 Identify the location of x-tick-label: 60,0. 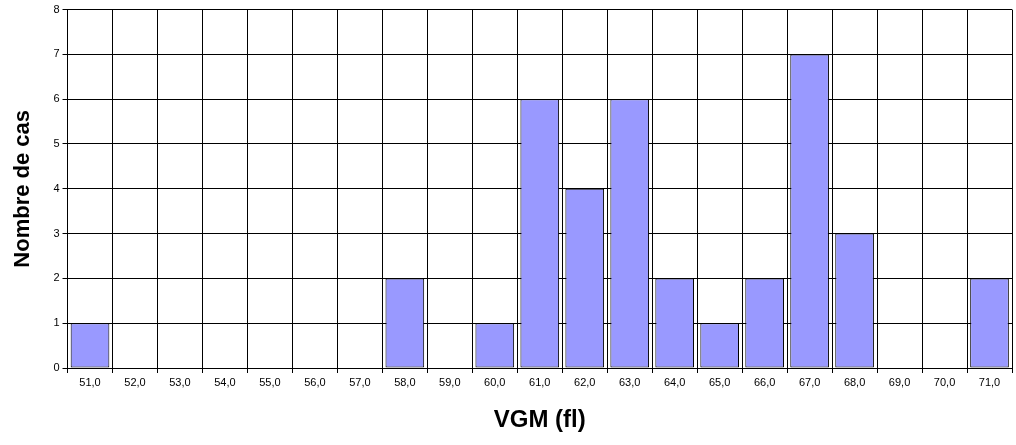
(495, 381).